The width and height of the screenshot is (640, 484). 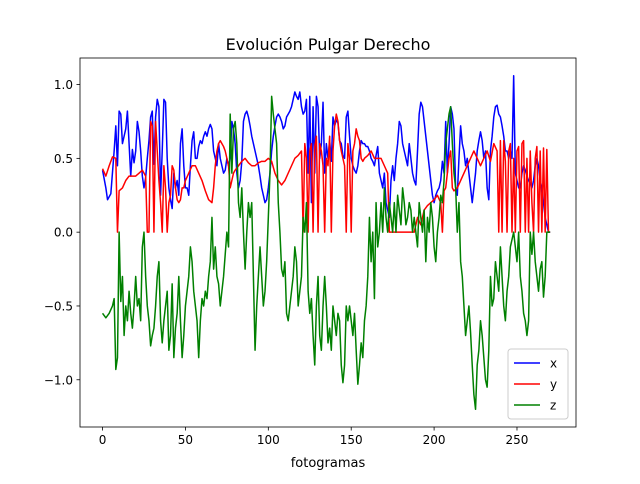 What do you see at coordinates (517, 440) in the screenshot?
I see `x-tick-label: 250` at bounding box center [517, 440].